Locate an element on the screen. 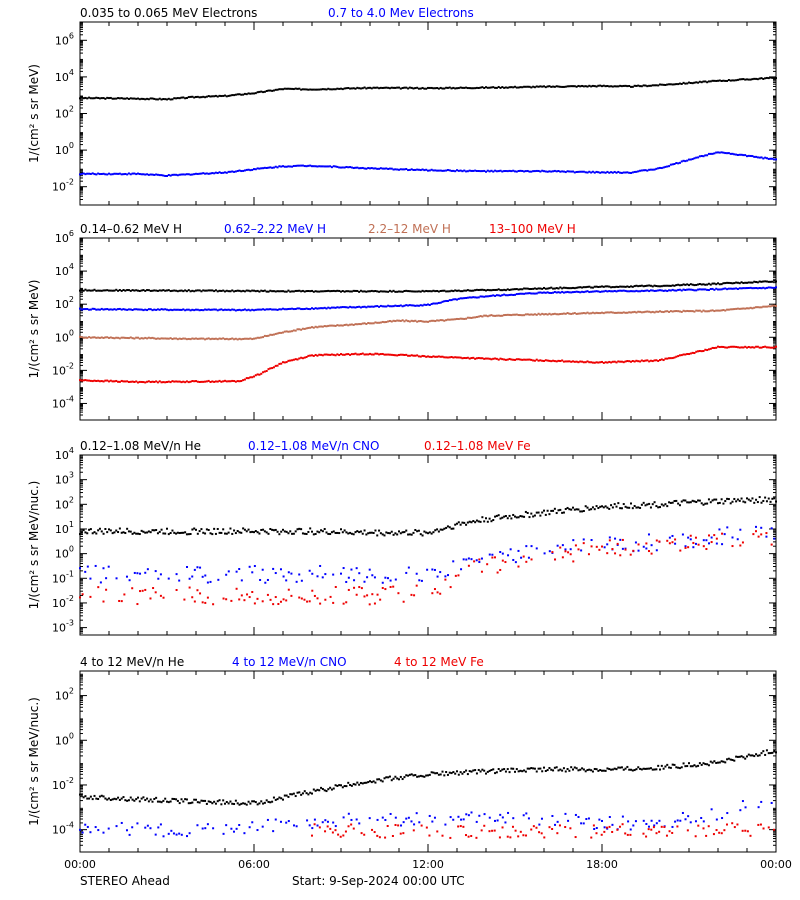  legend-entry: 4 to 12 MeV/n CNO is located at coordinates (289, 662).